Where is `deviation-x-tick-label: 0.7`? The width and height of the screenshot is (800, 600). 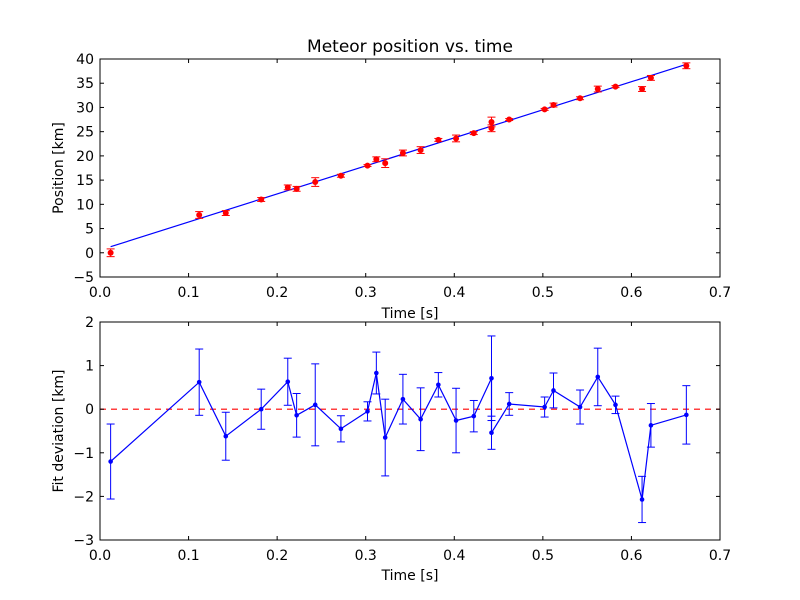 deviation-x-tick-label: 0.7 is located at coordinates (720, 556).